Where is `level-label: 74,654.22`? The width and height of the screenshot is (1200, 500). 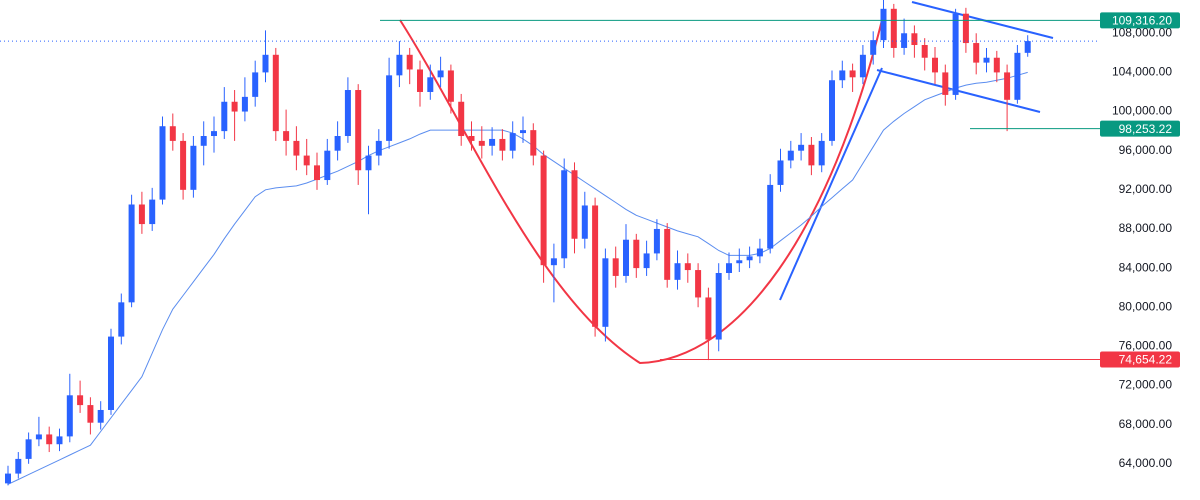 level-label: 74,654.22 is located at coordinates (1146, 360).